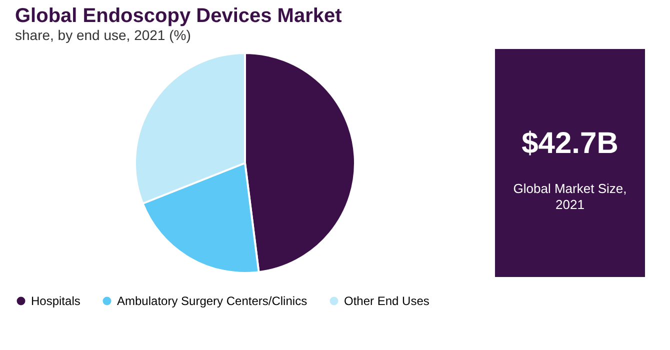  I want to click on chart-subtitle: share, by end use, 2021 (%), so click(103, 35).